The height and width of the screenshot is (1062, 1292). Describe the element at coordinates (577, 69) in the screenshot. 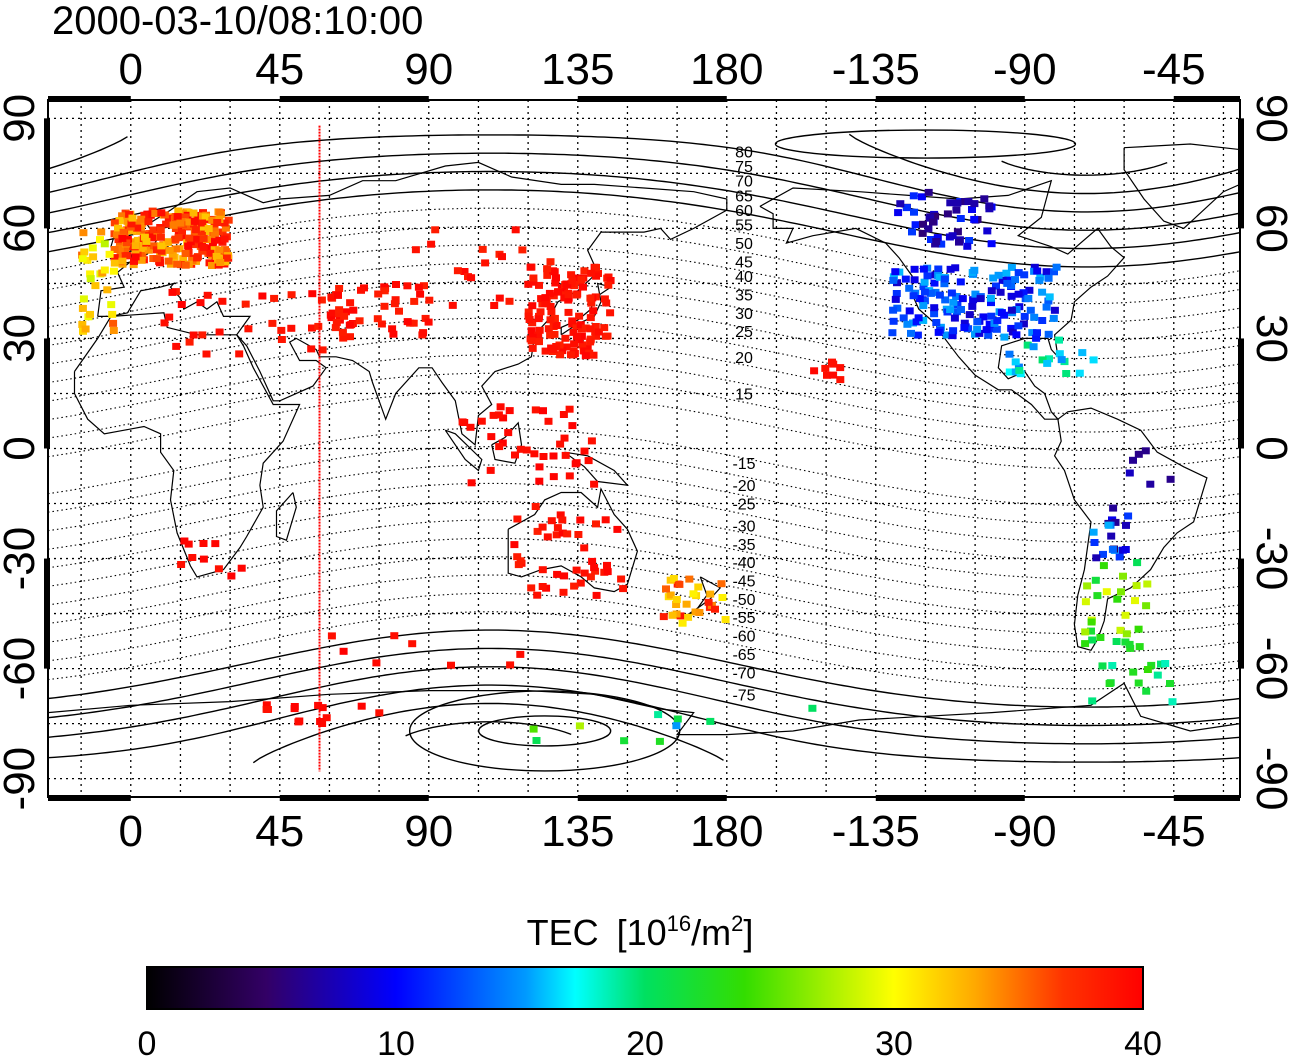

I see `top-lon-label: 135` at that location.